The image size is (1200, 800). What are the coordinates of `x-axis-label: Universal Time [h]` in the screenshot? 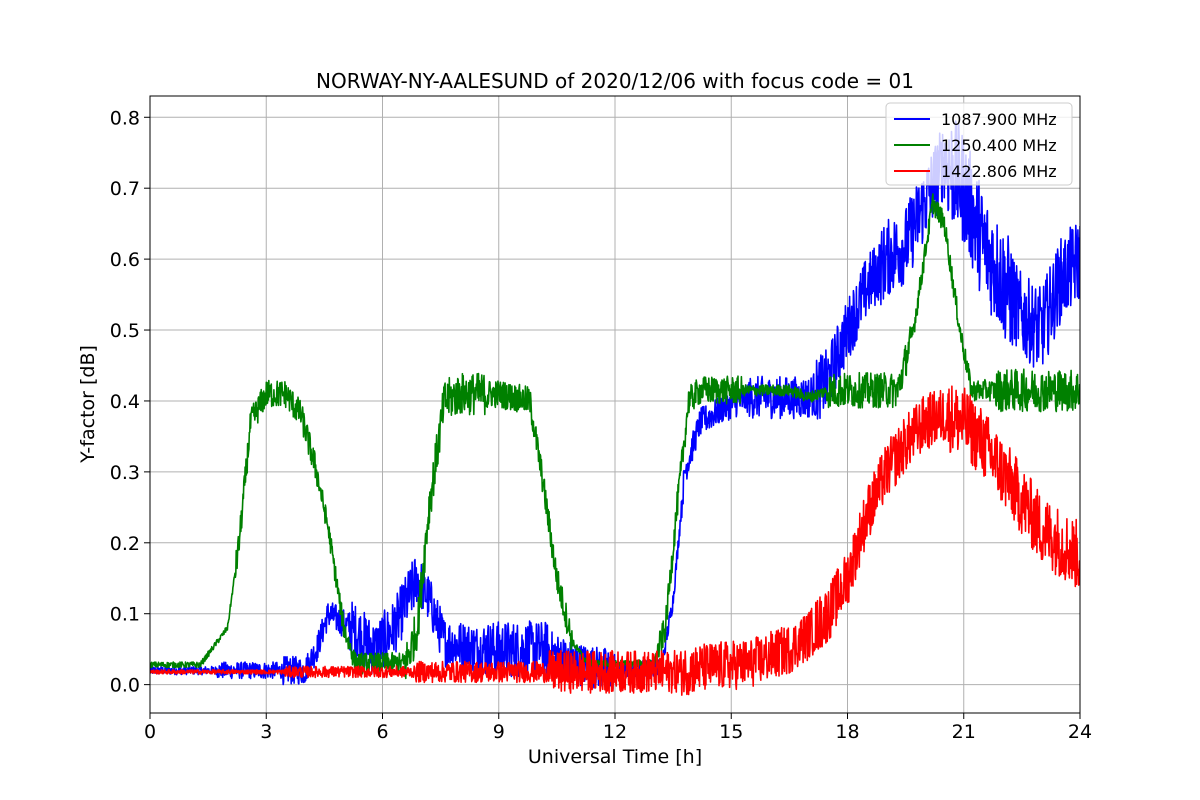 It's located at (615, 757).